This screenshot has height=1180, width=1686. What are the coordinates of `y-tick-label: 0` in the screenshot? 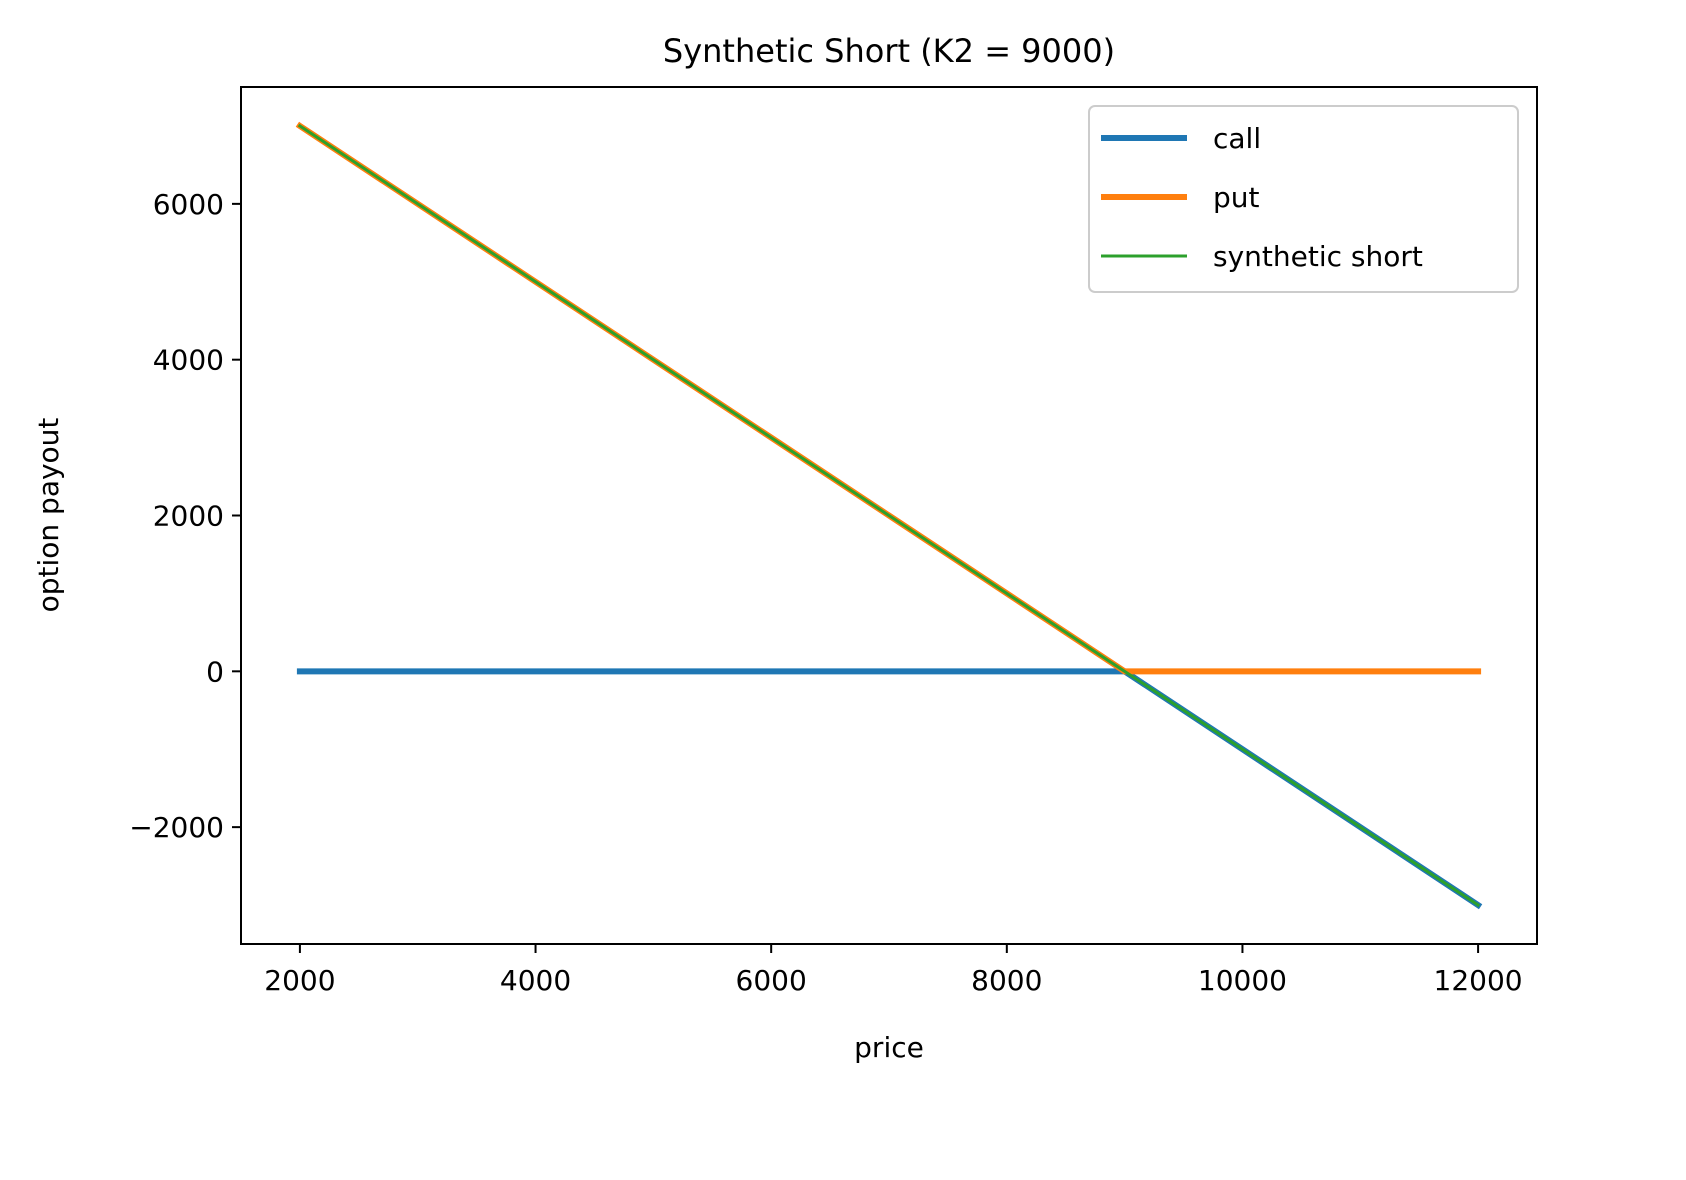 It's located at (215, 671).